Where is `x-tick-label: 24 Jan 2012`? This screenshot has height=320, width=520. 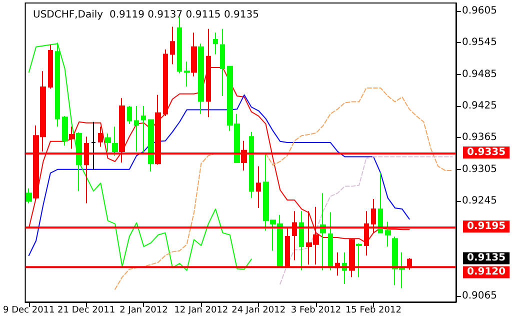 x-tick-label: 24 Jan 2012 is located at coordinates (259, 311).